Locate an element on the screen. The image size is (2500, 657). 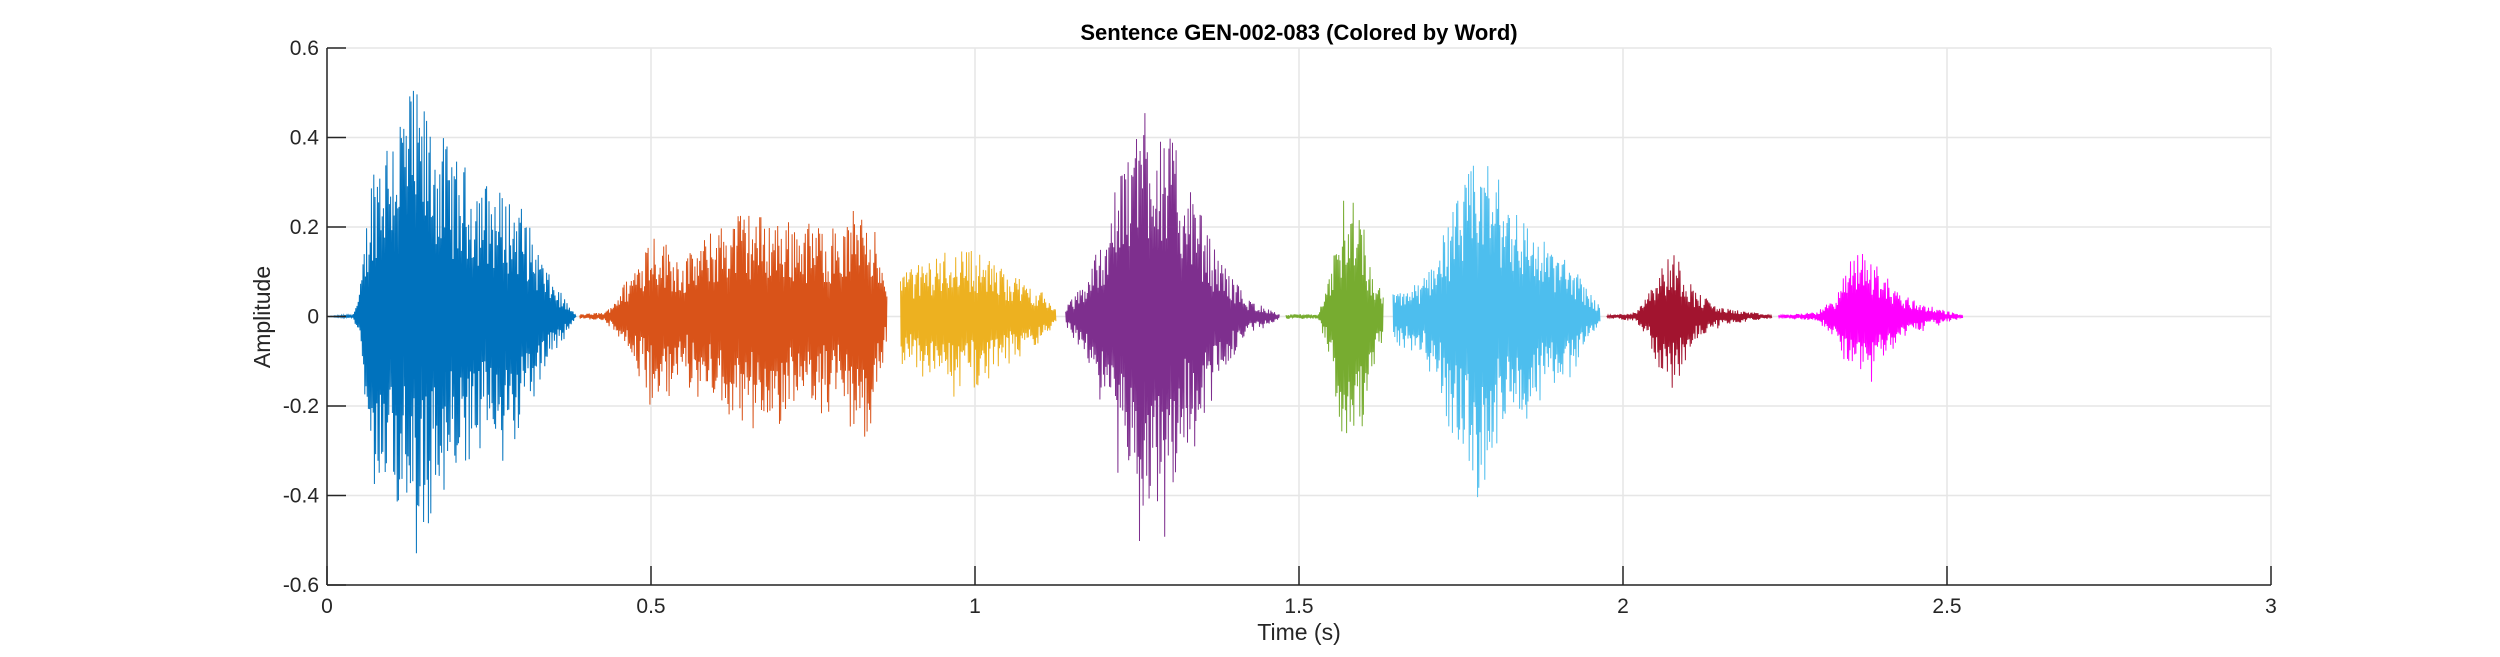
y-tick-label: -0.6 is located at coordinates (301, 585).